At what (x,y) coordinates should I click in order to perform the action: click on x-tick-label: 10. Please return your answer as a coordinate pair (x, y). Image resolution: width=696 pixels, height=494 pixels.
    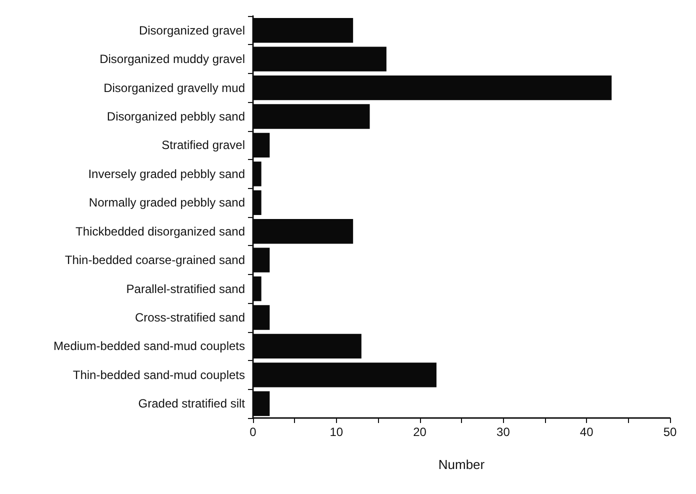
    Looking at the image, I should click on (337, 432).